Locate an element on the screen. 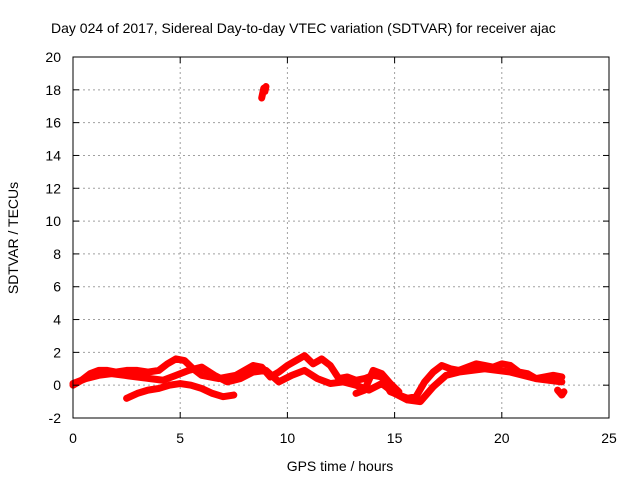  y-tick-label: 2 is located at coordinates (57, 352).